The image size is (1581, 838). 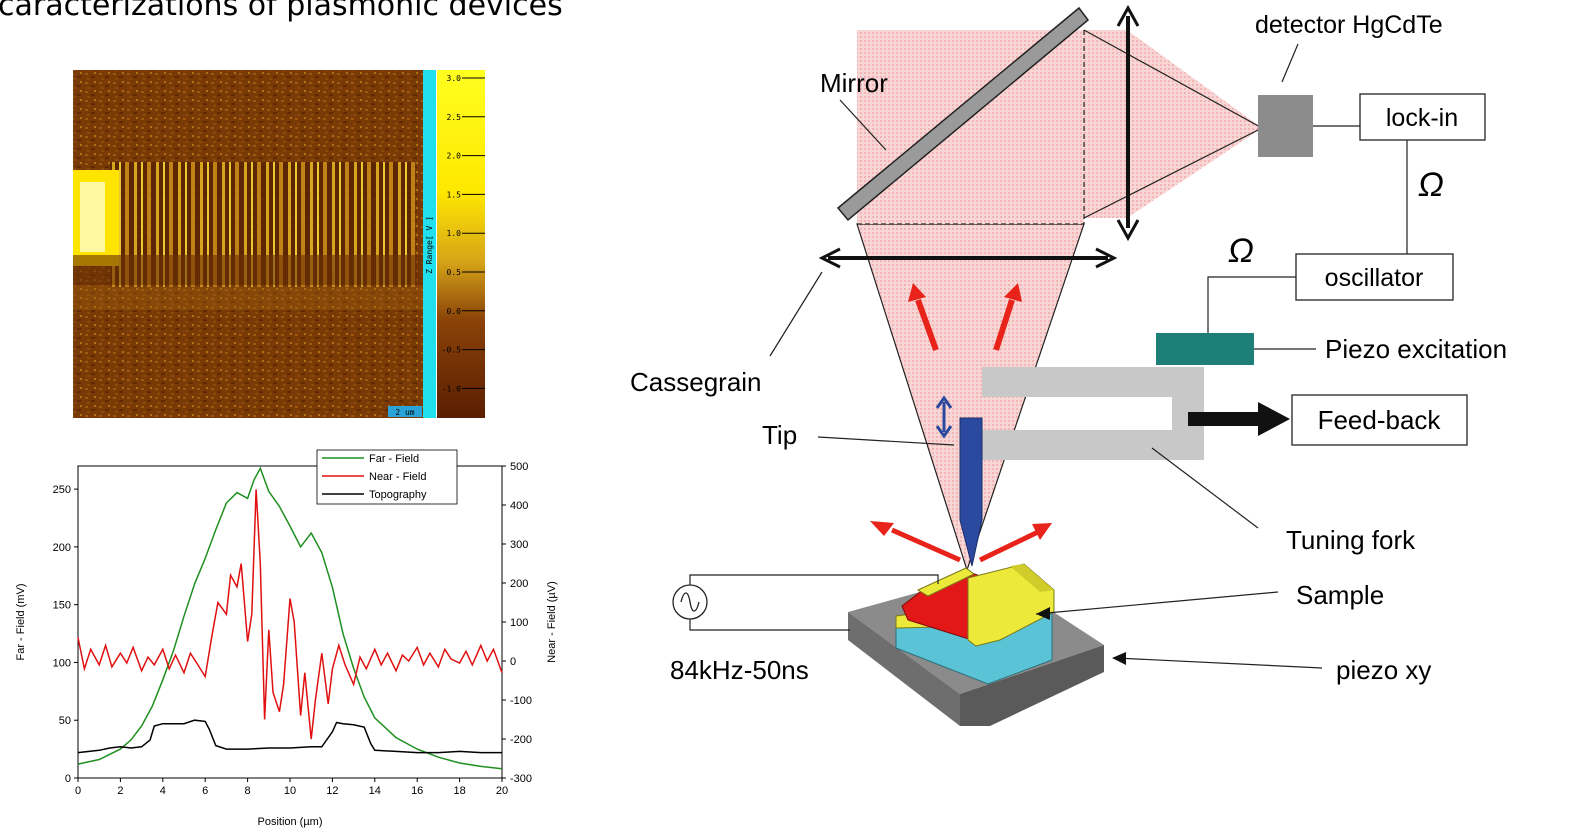 What do you see at coordinates (454, 272) in the screenshot?
I see `colorbar-tick-label: 0.5` at bounding box center [454, 272].